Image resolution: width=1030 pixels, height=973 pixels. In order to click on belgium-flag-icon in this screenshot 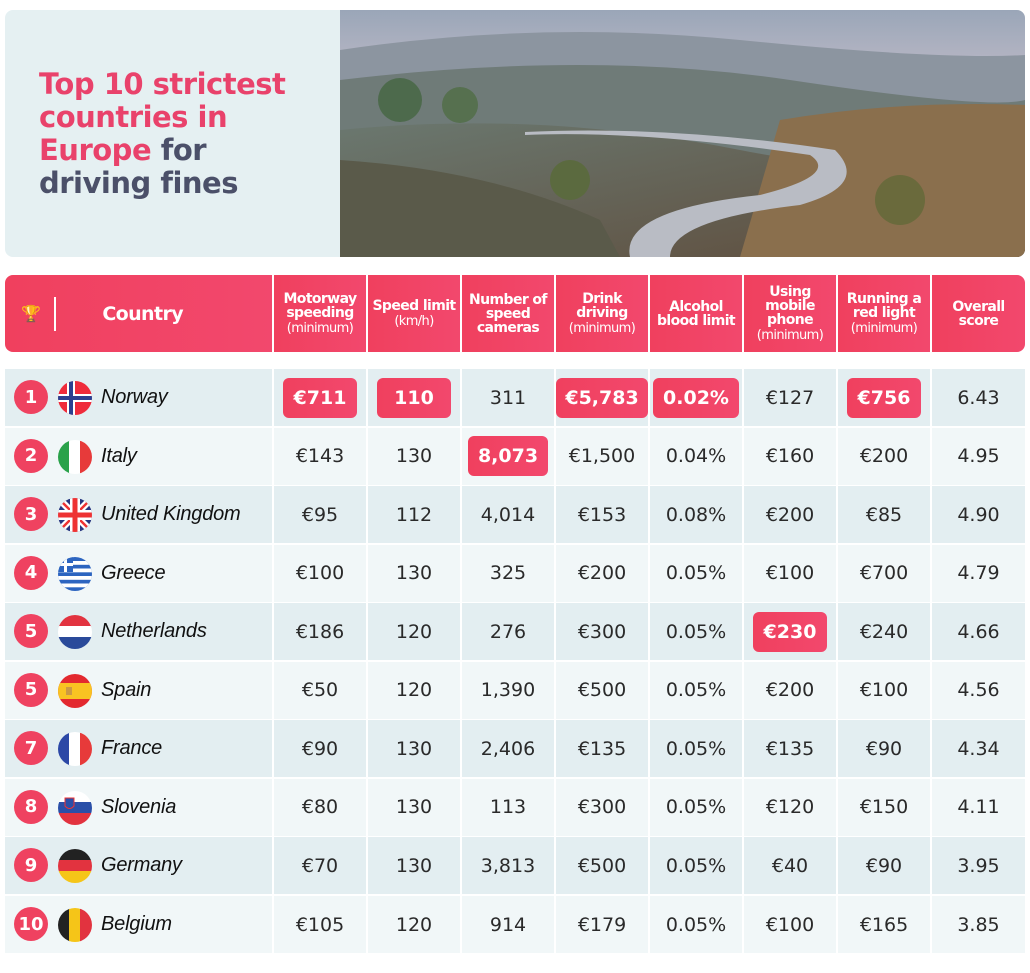, I will do `click(75, 925)`.